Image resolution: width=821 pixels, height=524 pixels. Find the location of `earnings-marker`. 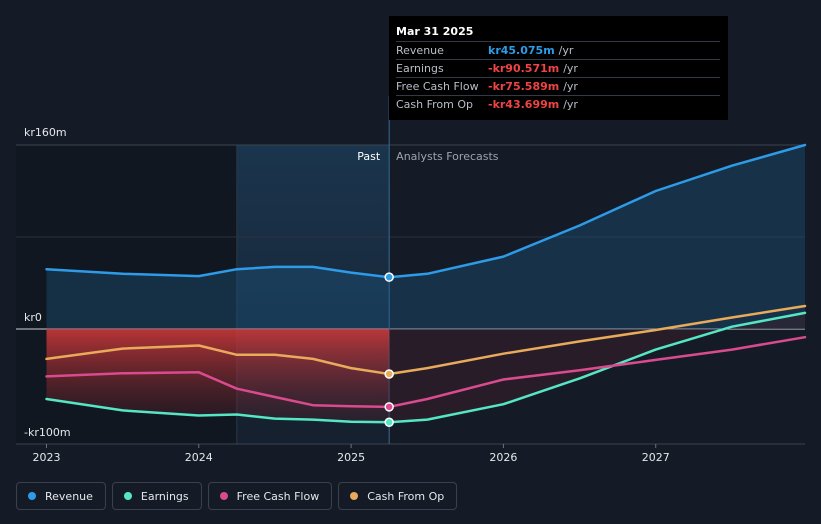

earnings-marker is located at coordinates (389, 422).